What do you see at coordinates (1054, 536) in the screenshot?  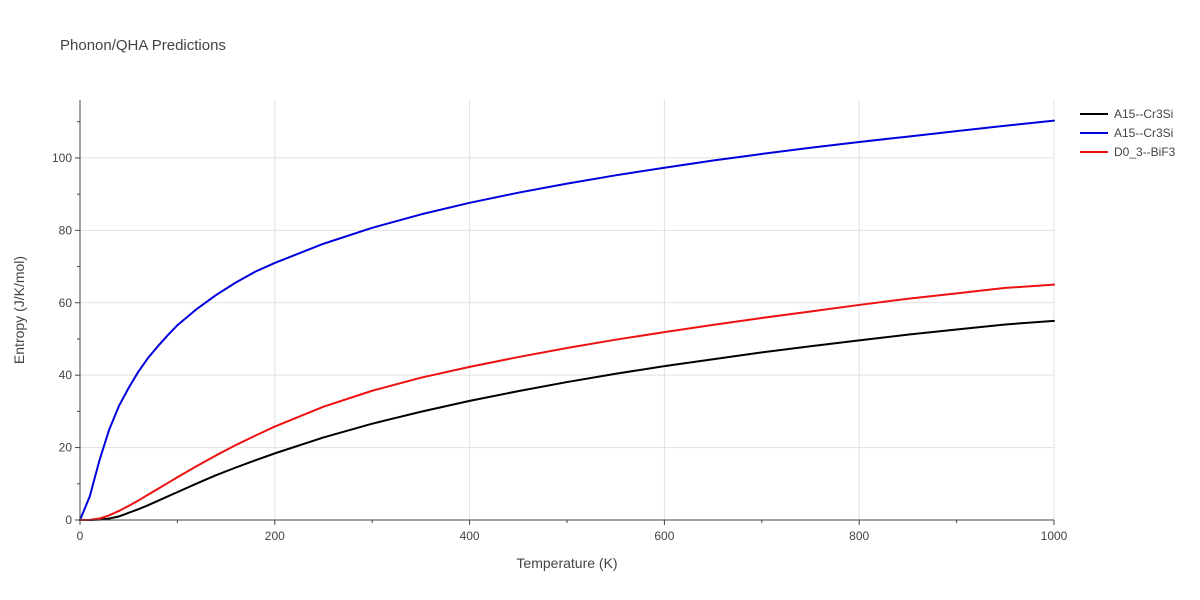 I see `x-tick-label: 1000` at bounding box center [1054, 536].